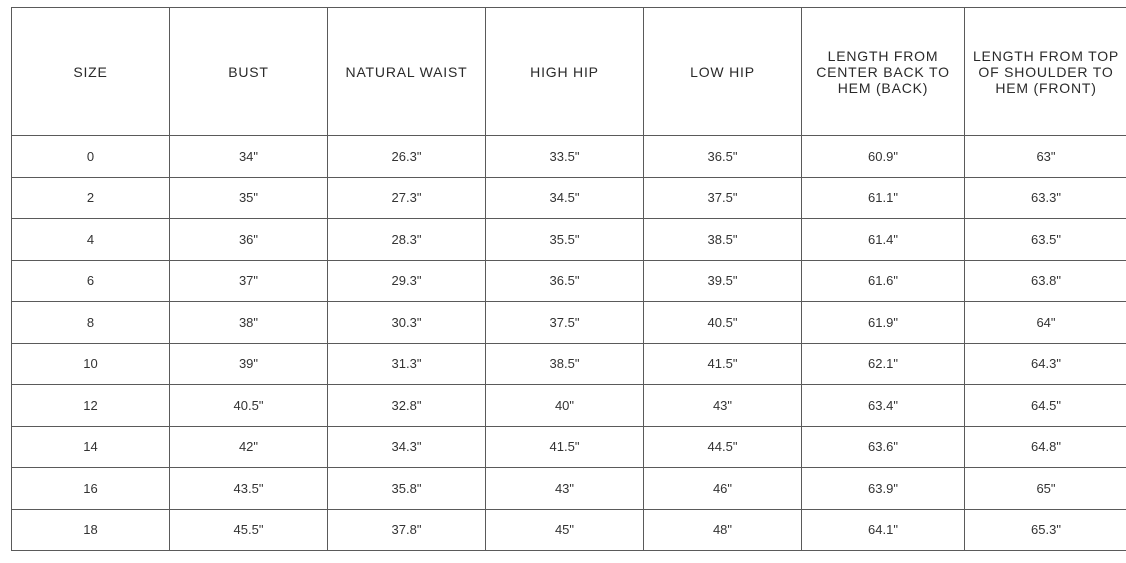  What do you see at coordinates (722, 446) in the screenshot?
I see `measurement-cell: 44.5"` at bounding box center [722, 446].